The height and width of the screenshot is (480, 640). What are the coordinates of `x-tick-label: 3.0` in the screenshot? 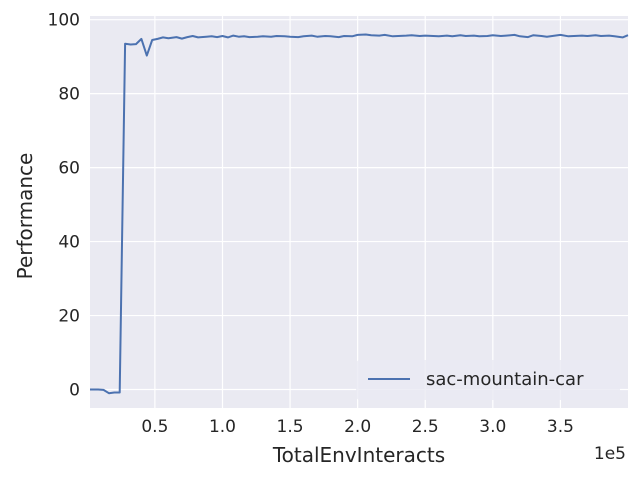 It's located at (492, 427).